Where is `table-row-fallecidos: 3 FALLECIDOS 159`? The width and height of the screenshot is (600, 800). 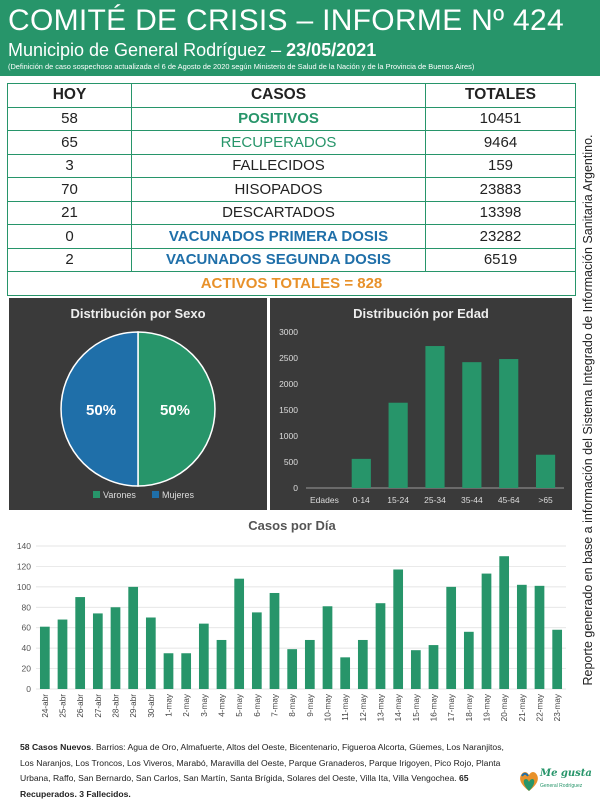
table-row-fallecidos: 3 FALLECIDOS 159 is located at coordinates (291, 165).